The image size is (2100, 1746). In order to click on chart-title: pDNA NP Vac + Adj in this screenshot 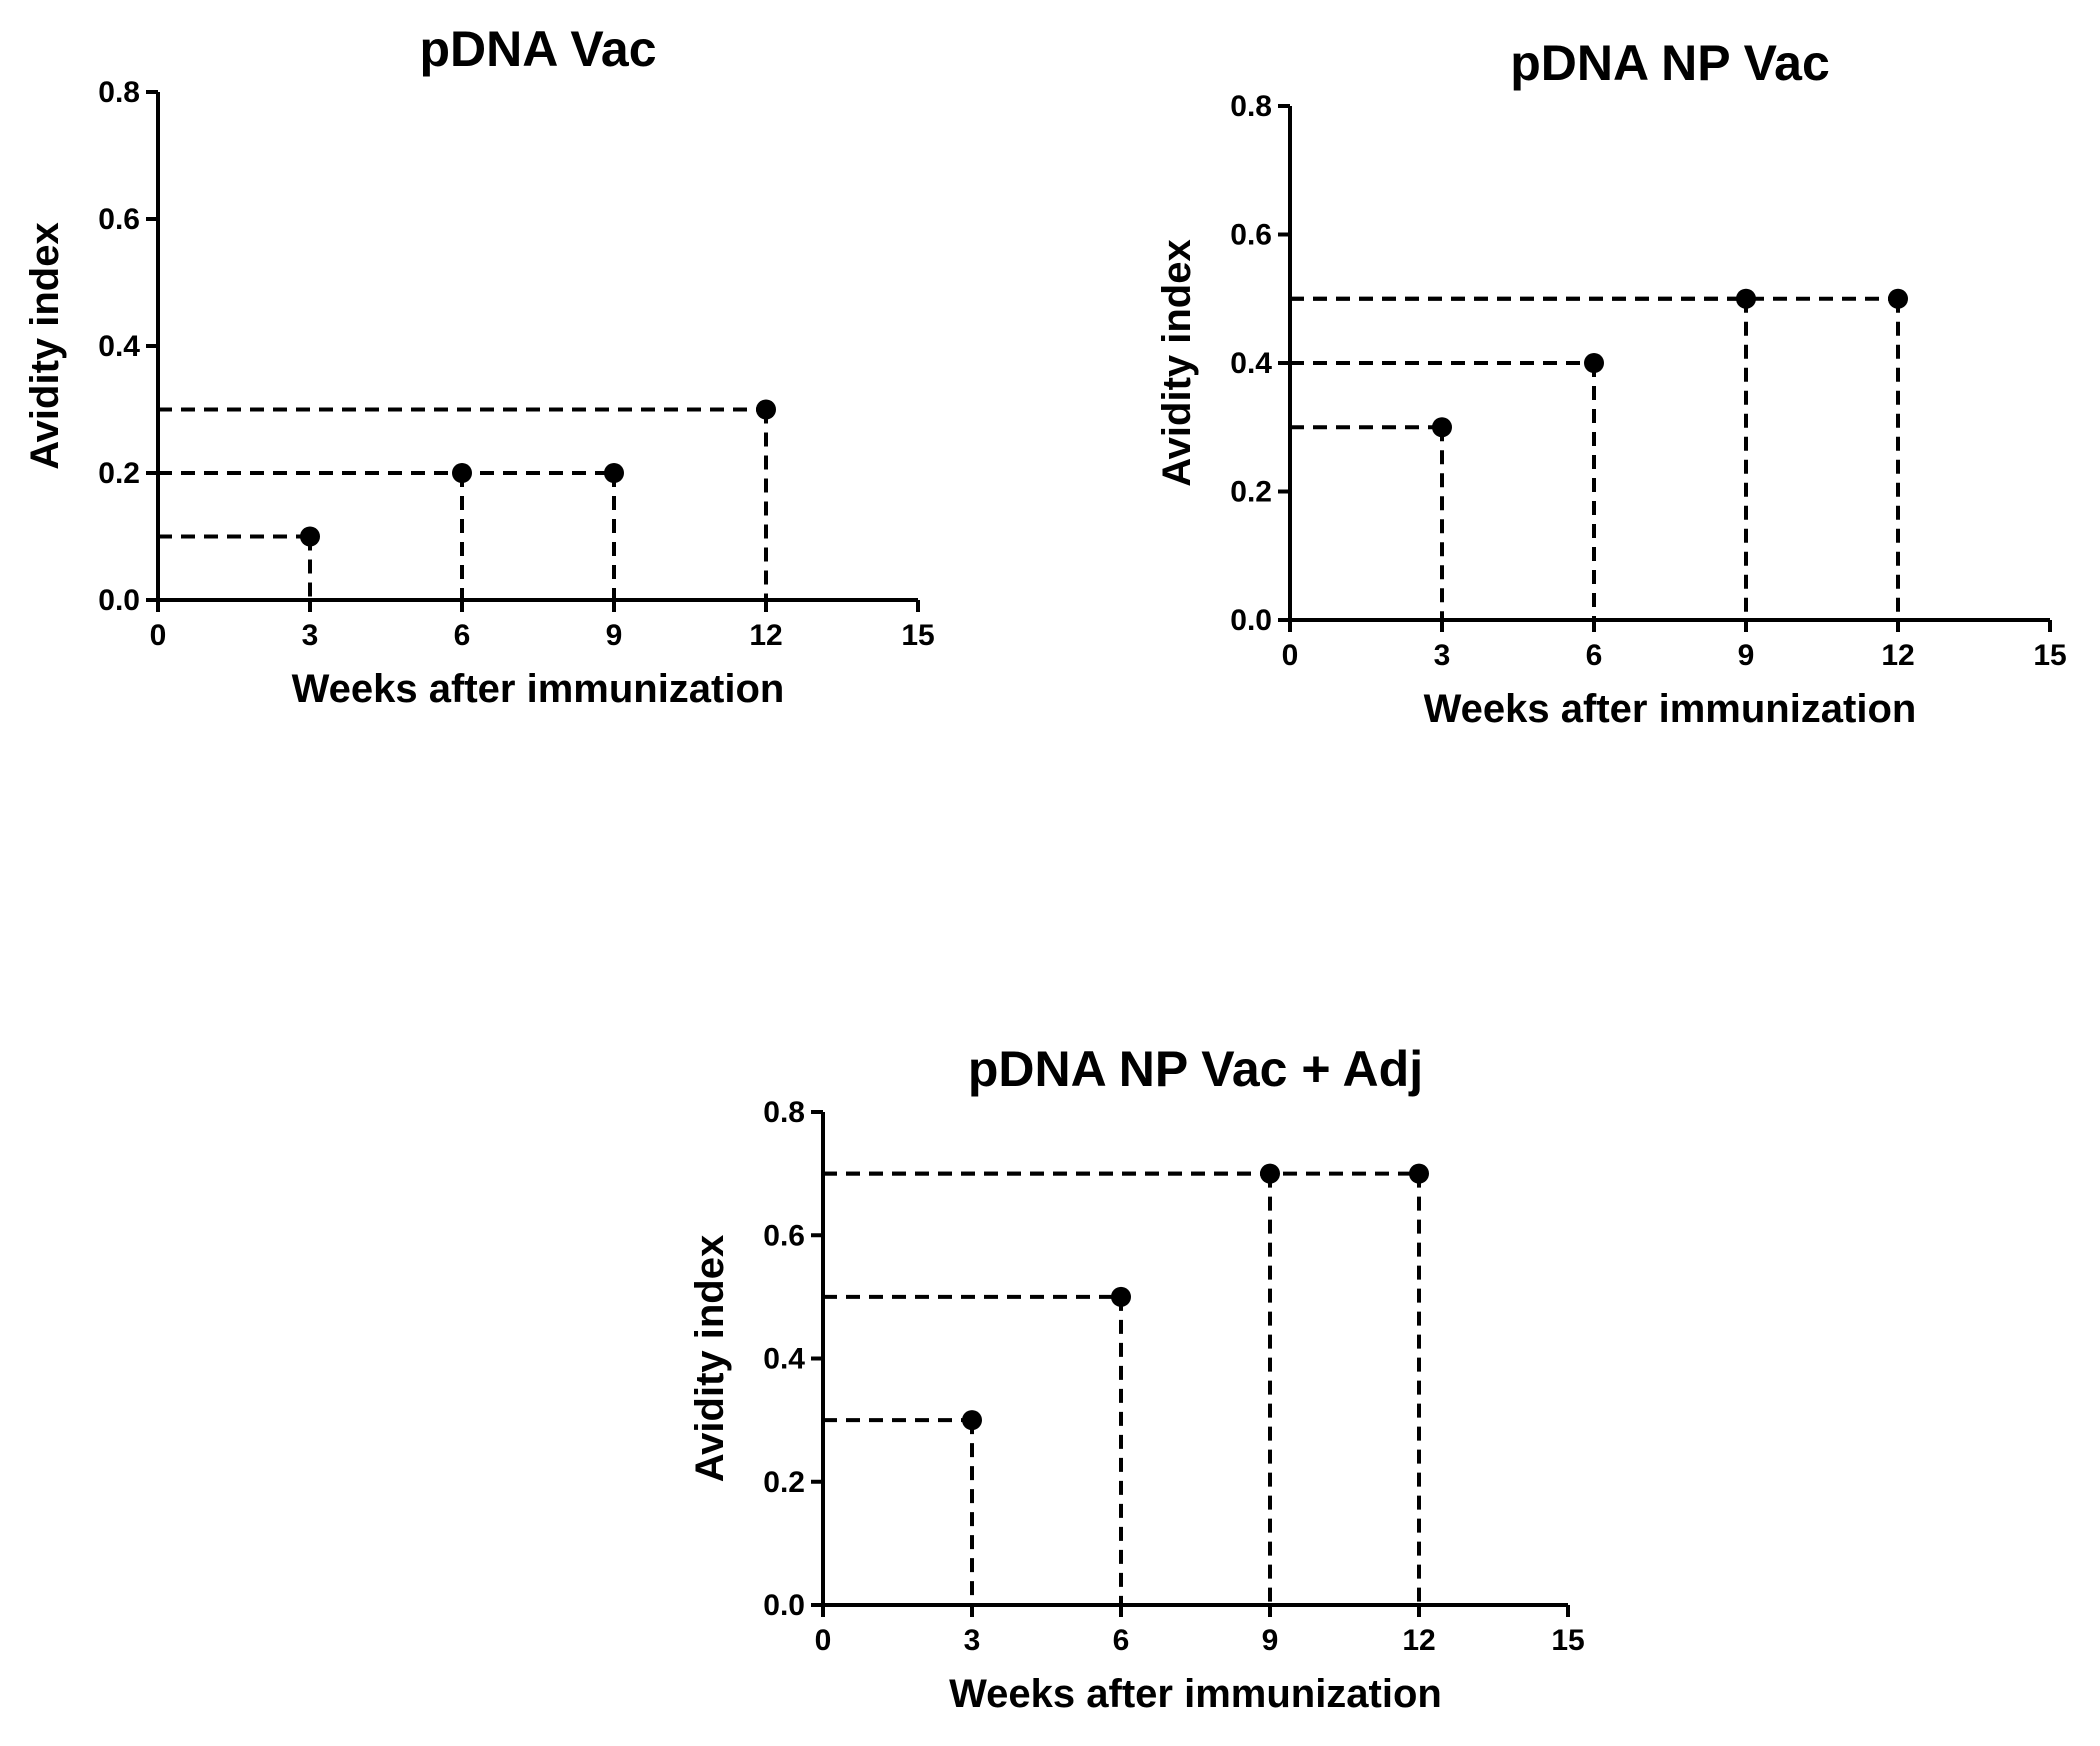, I will do `click(1195, 1069)`.